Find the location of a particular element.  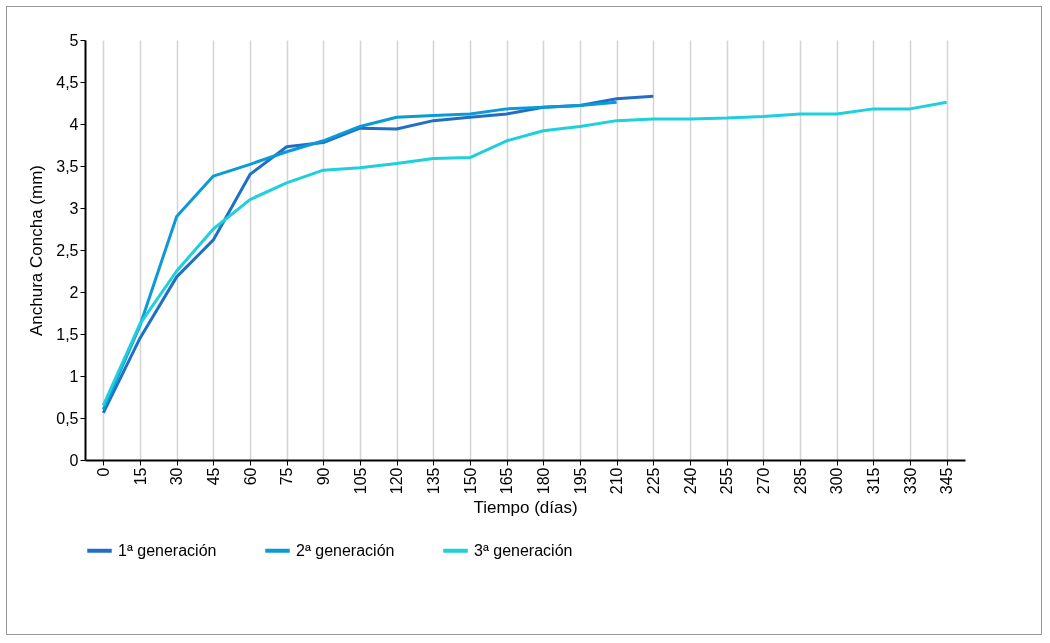

x-tick-label: 195 is located at coordinates (580, 481).